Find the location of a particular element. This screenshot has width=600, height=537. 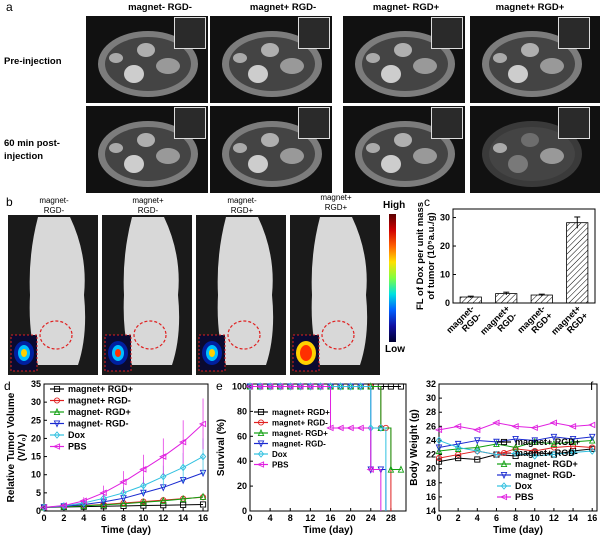

y-tick-label: 25 is located at coordinates (36, 420).